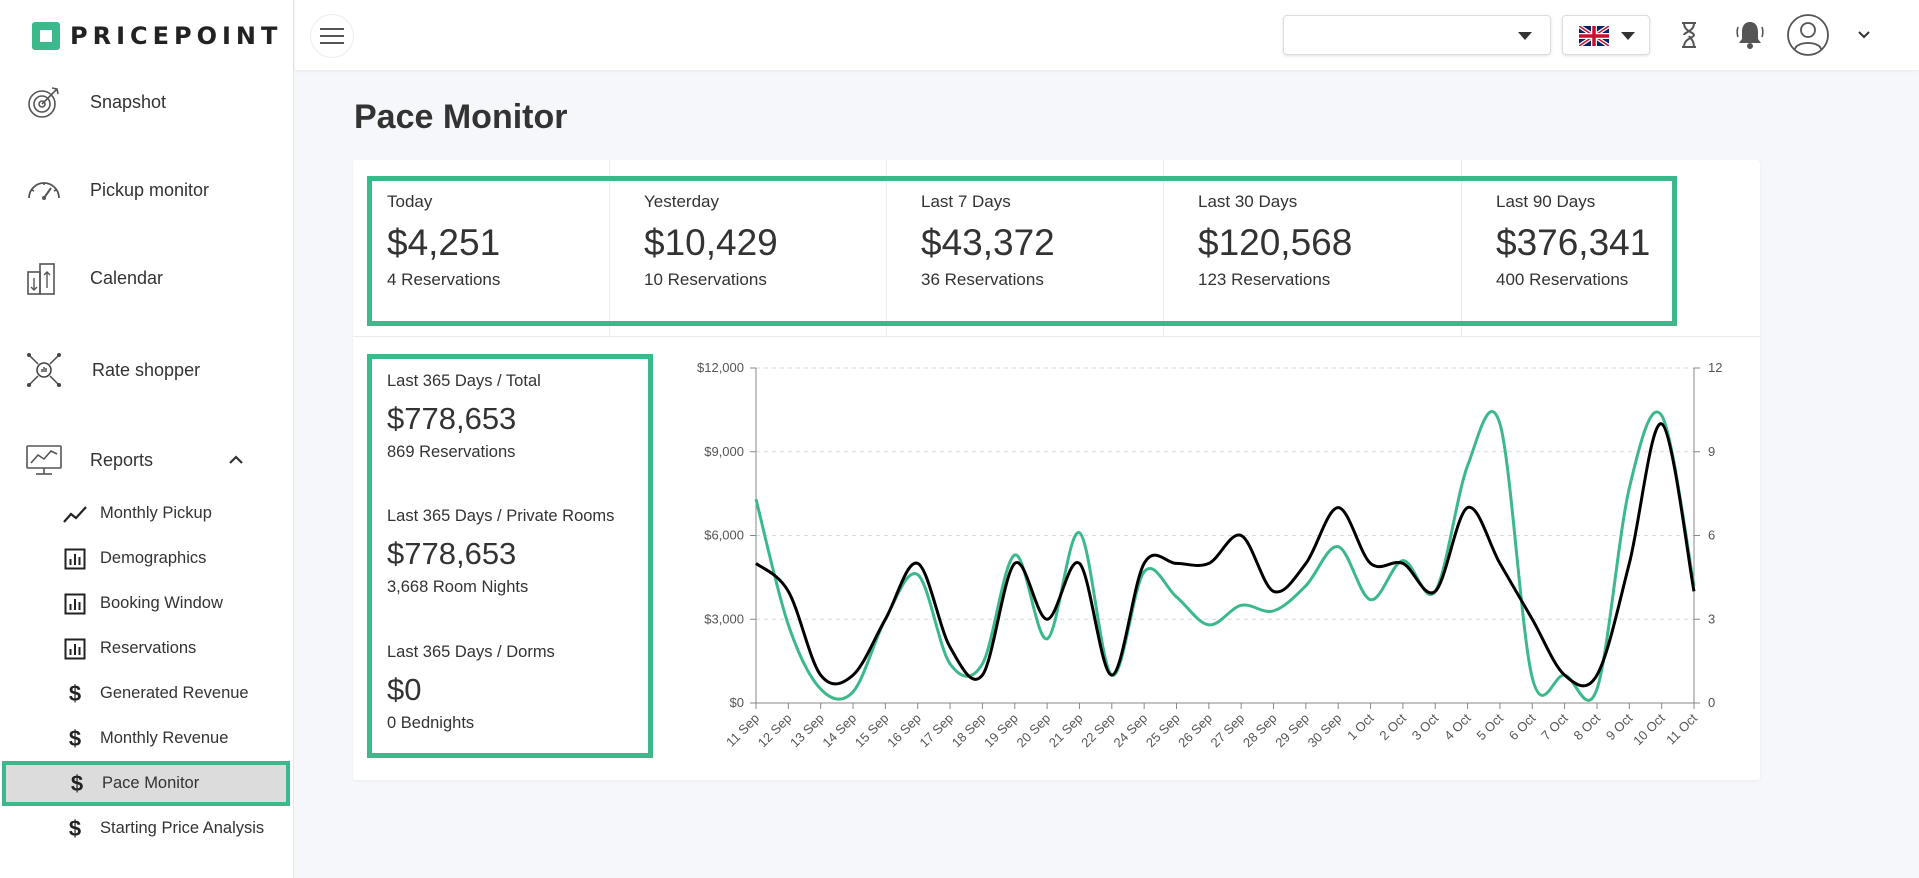 The height and width of the screenshot is (878, 1919). I want to click on chevron-down-icon, so click(1864, 35).